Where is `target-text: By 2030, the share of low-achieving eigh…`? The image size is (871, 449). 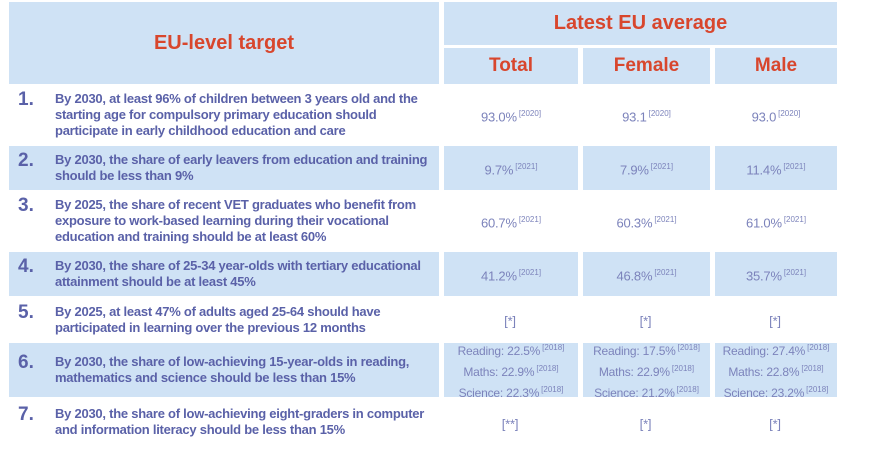
target-text: By 2030, the share of low-achieving eigh… is located at coordinates (240, 421).